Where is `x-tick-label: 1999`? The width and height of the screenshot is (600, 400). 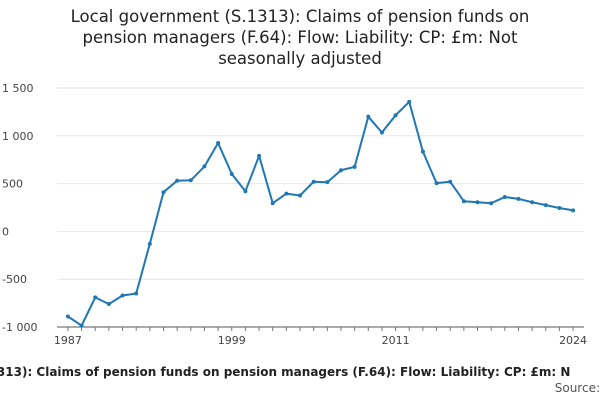
x-tick-label: 1999 is located at coordinates (232, 340).